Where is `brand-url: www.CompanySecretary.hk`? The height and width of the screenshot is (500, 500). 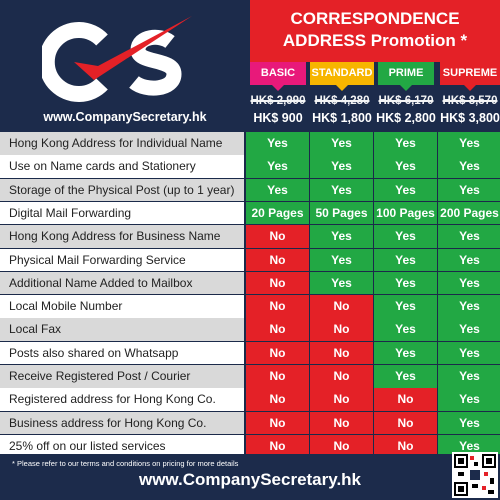 brand-url: www.CompanySecretary.hk is located at coordinates (125, 117).